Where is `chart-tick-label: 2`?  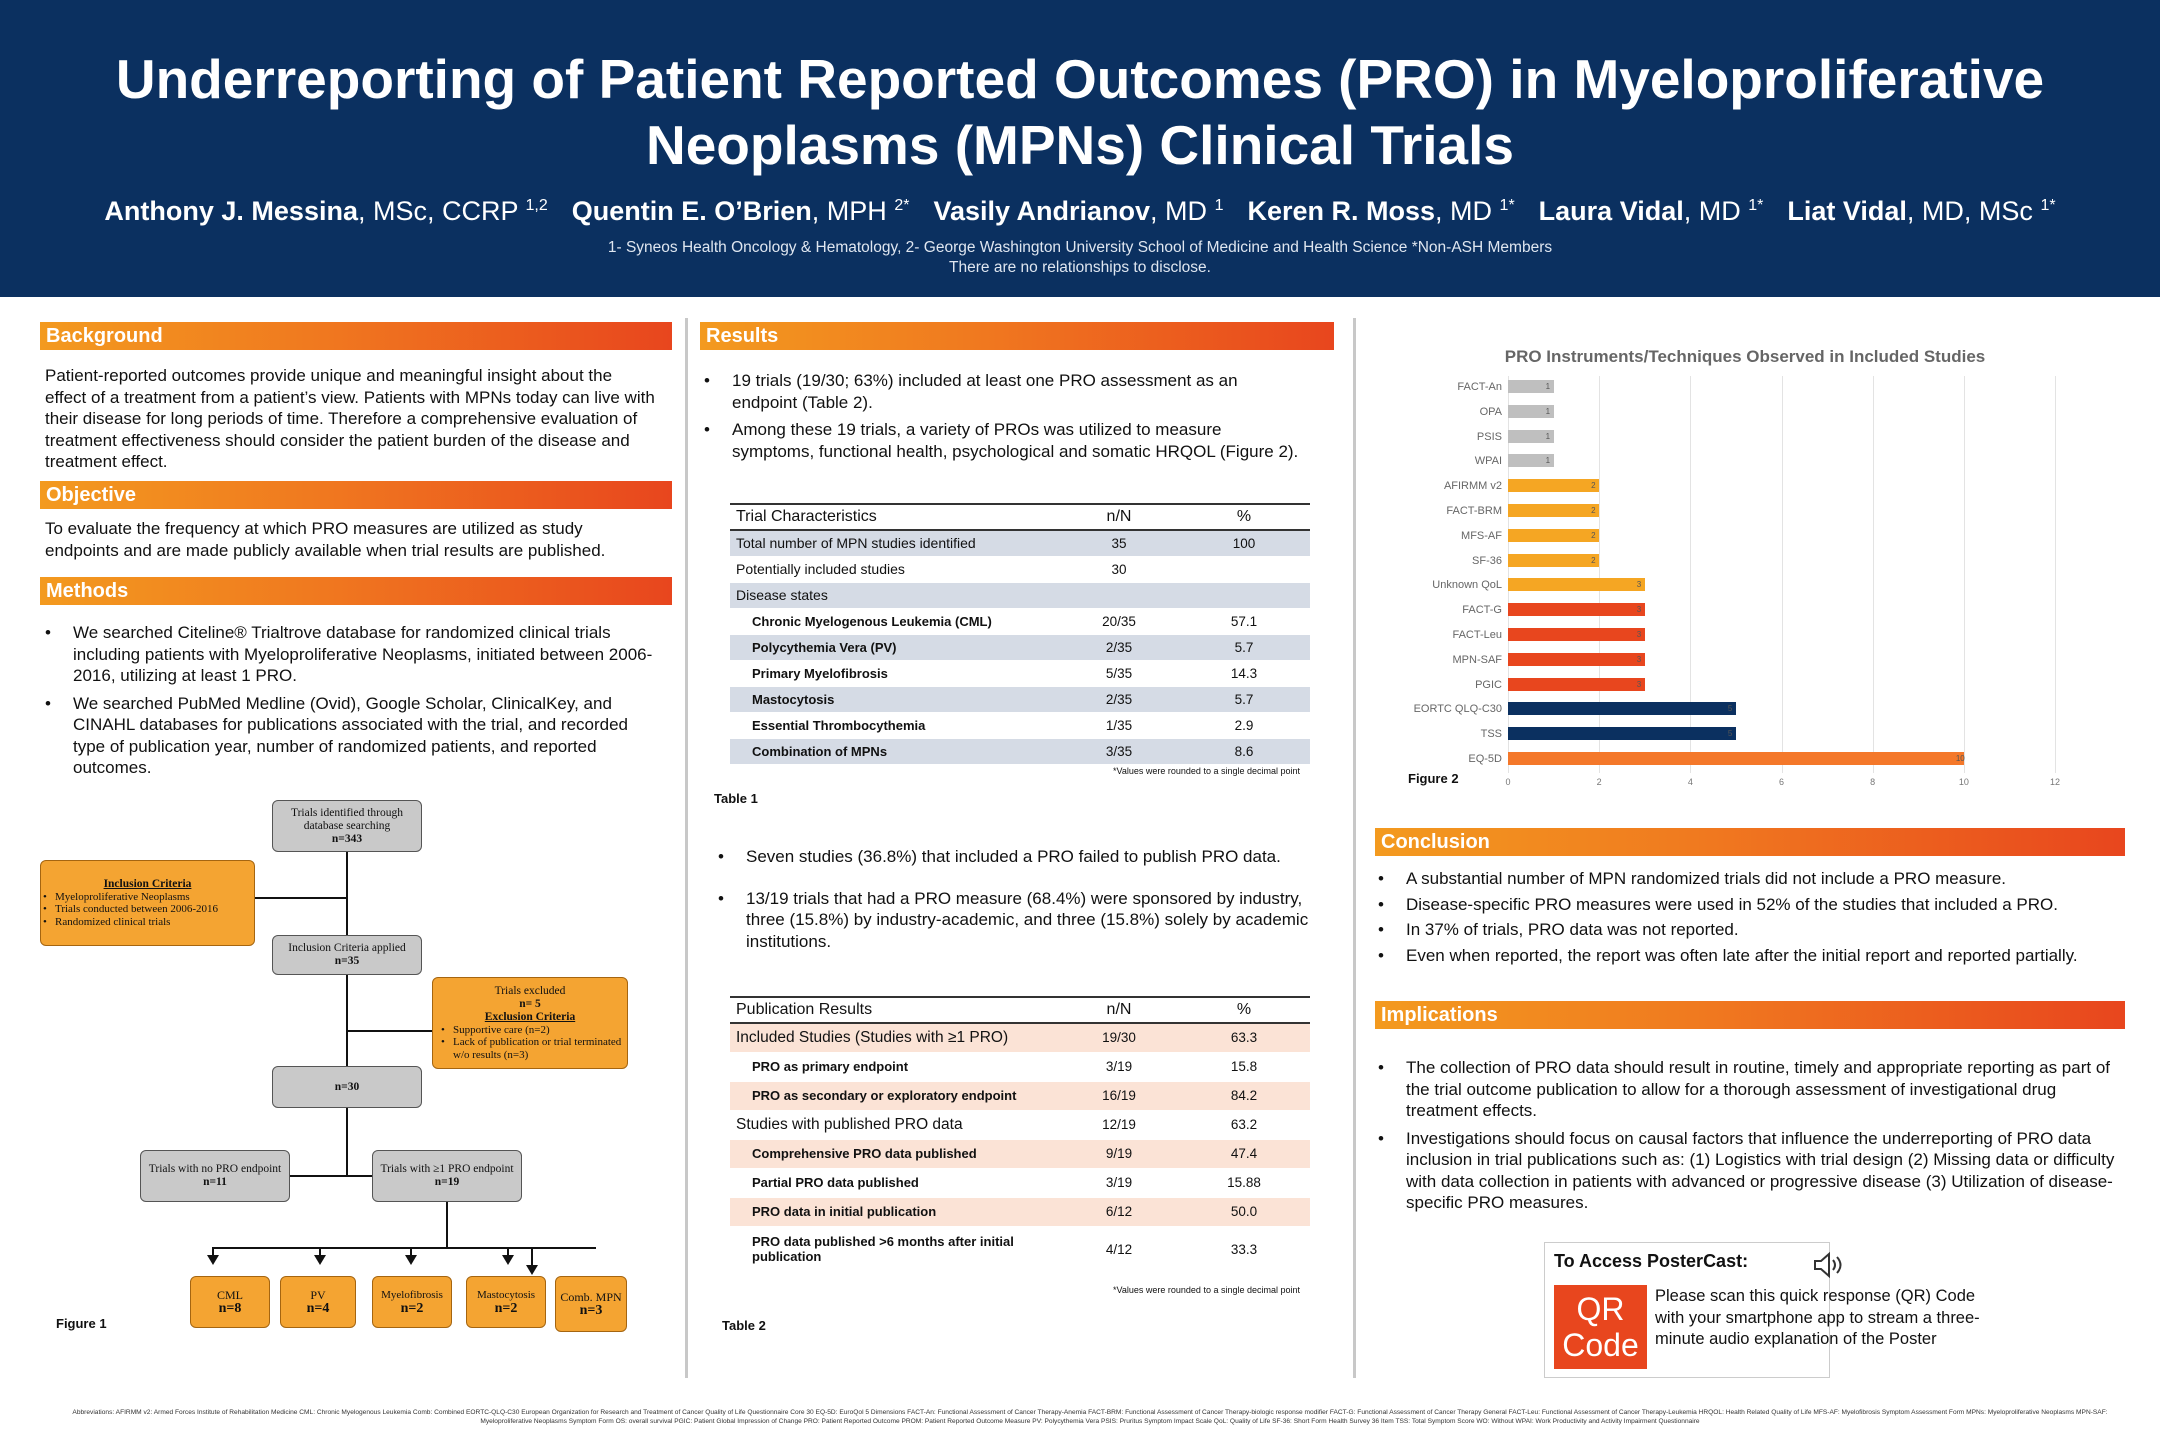 chart-tick-label: 2 is located at coordinates (1599, 781).